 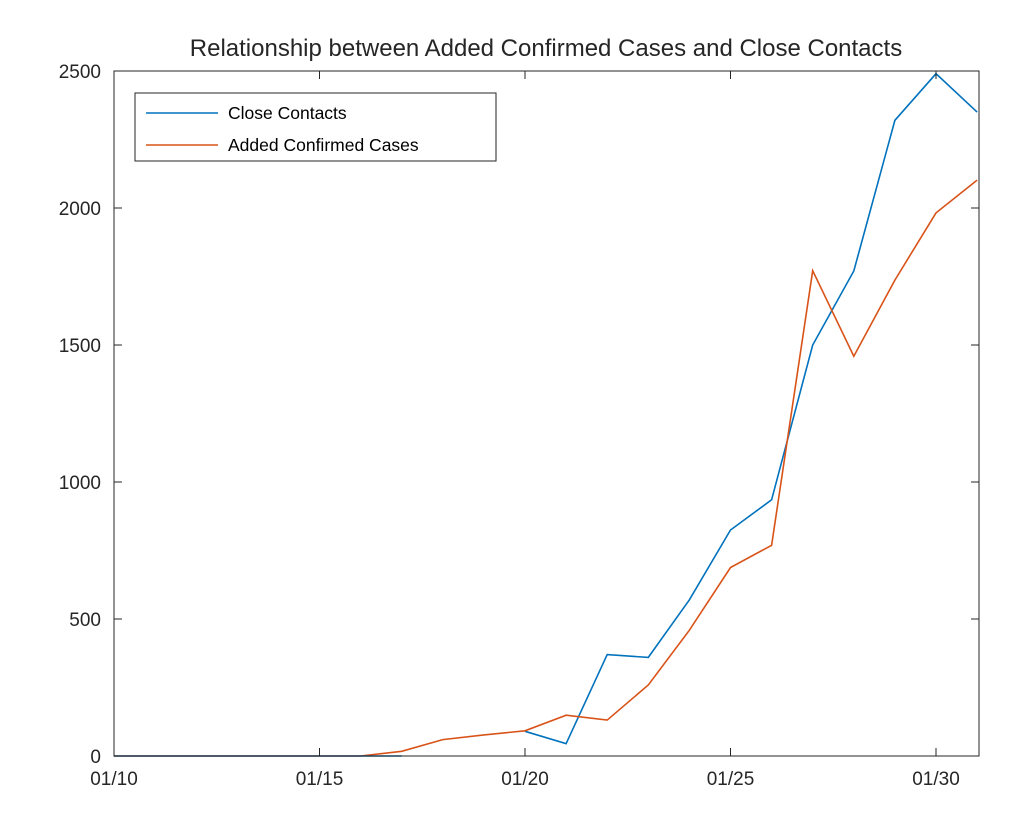 What do you see at coordinates (80, 72) in the screenshot?
I see `y-tick-label: 2500` at bounding box center [80, 72].